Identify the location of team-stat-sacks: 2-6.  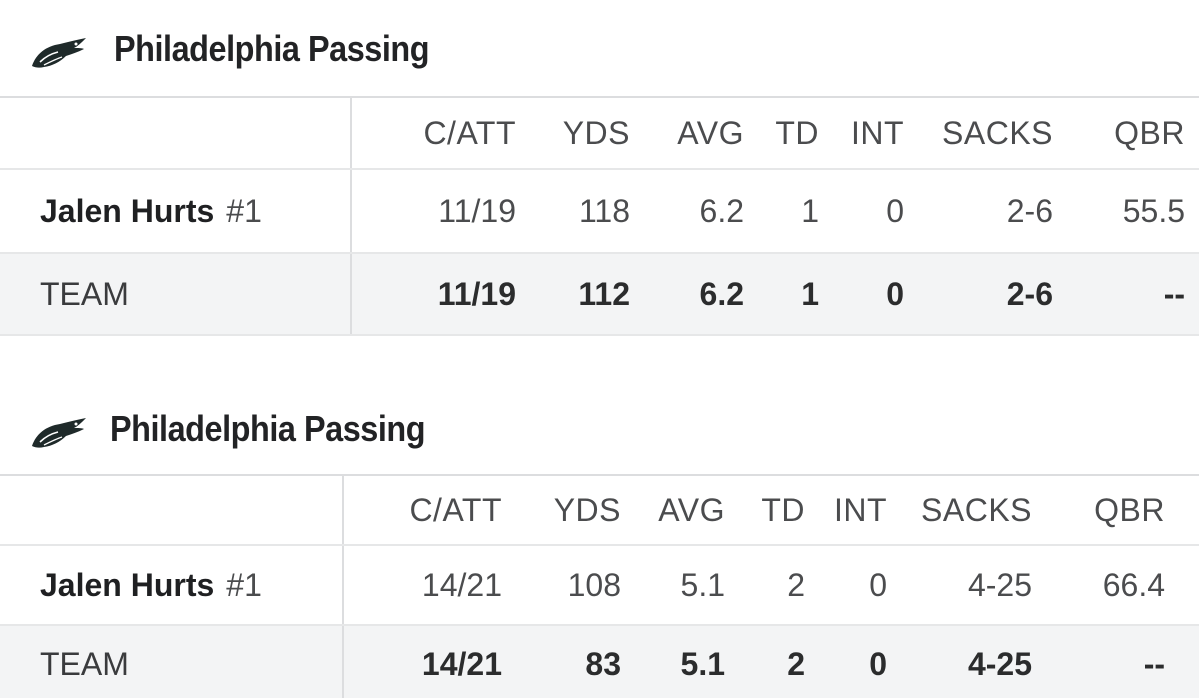
(1029, 293).